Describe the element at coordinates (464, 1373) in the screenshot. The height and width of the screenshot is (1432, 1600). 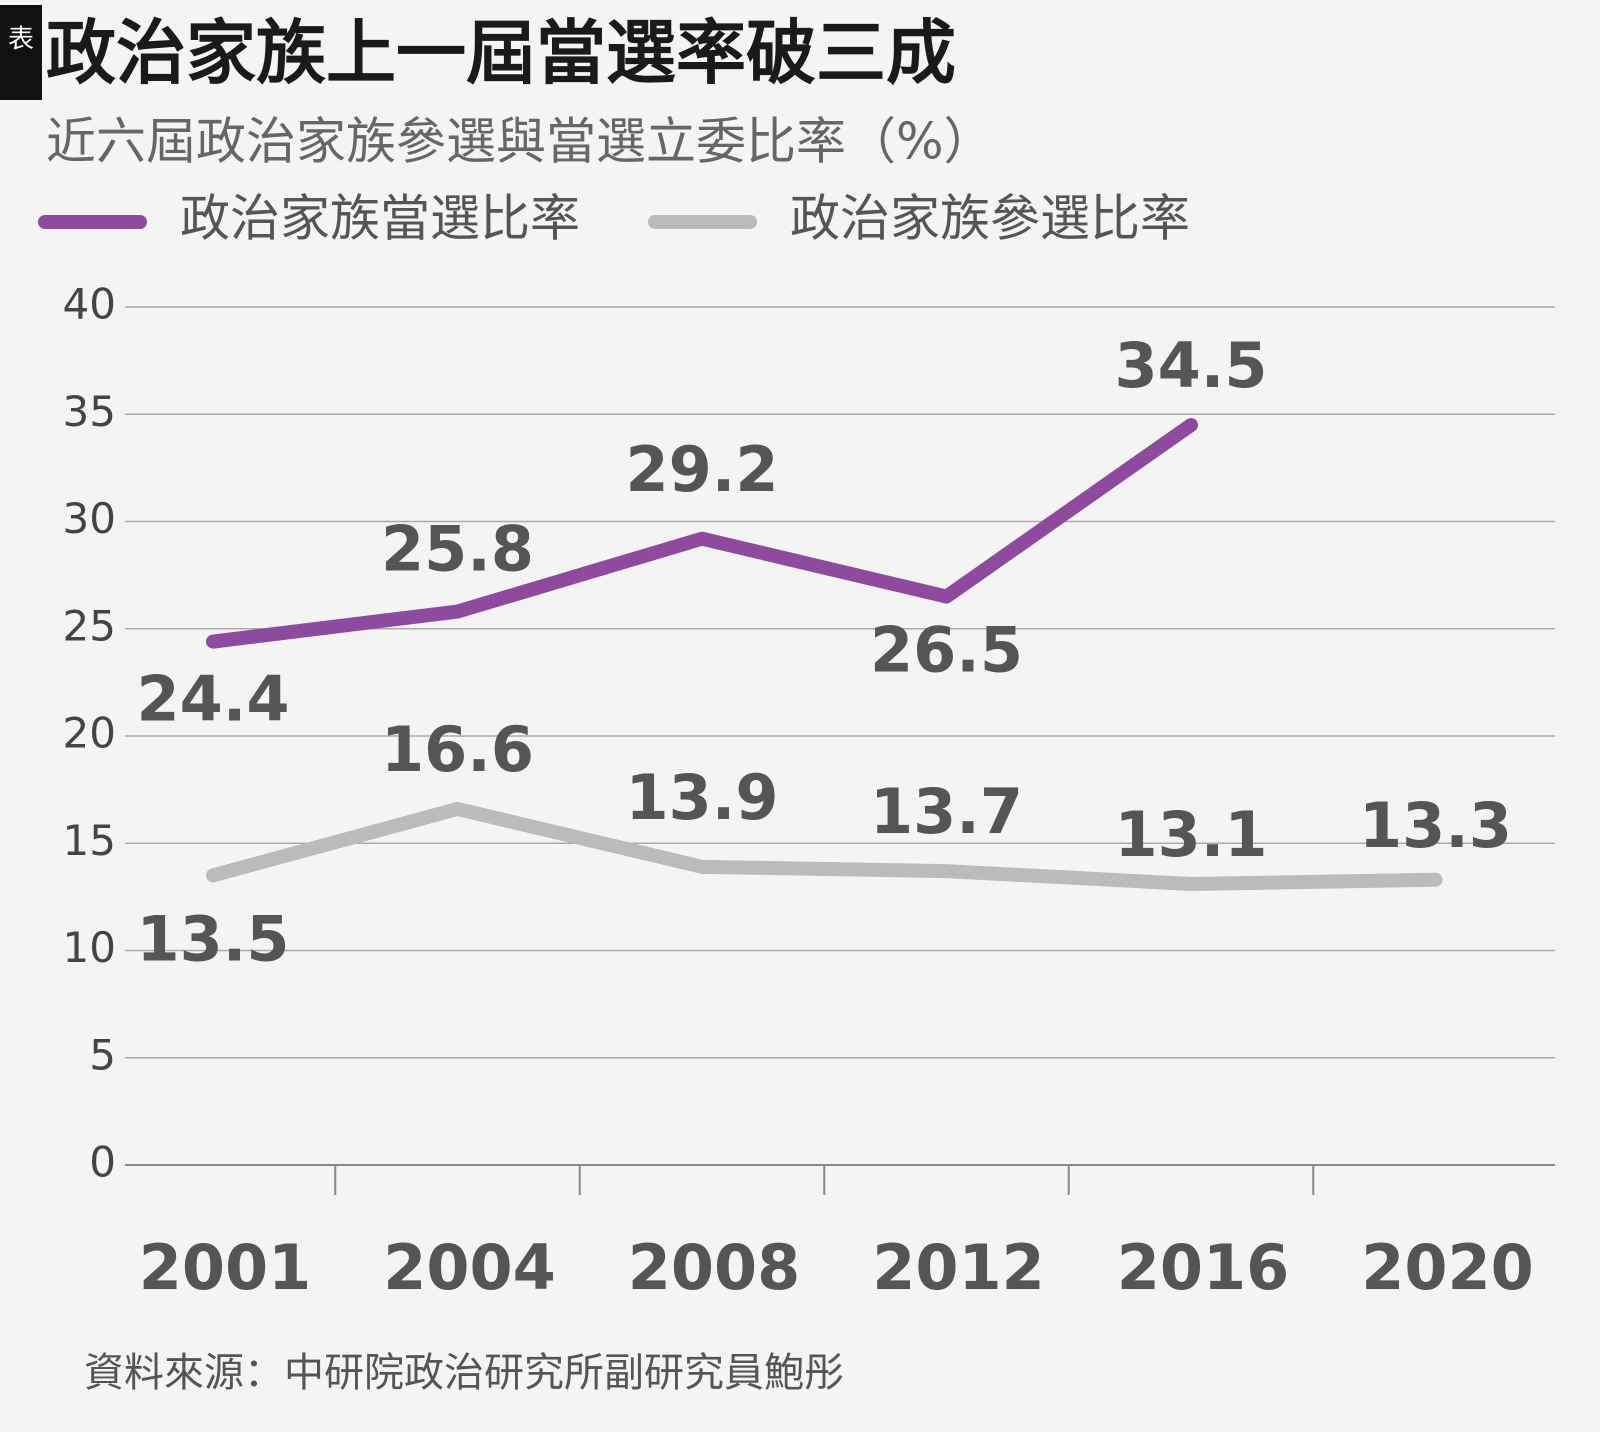
I see `source: 資料來源：中研院政治研究所副研究員鮑彤` at that location.